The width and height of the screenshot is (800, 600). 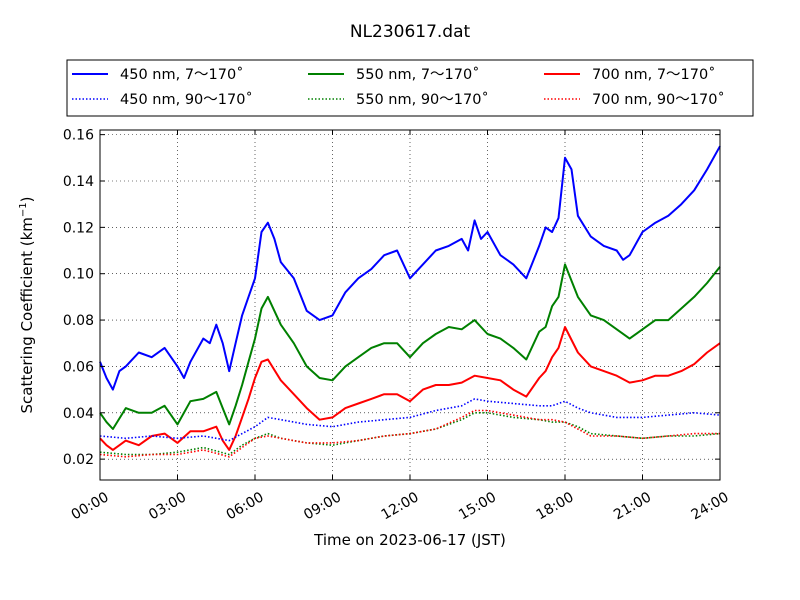 I want to click on y-tick-label: 0.16, so click(x=78, y=136).